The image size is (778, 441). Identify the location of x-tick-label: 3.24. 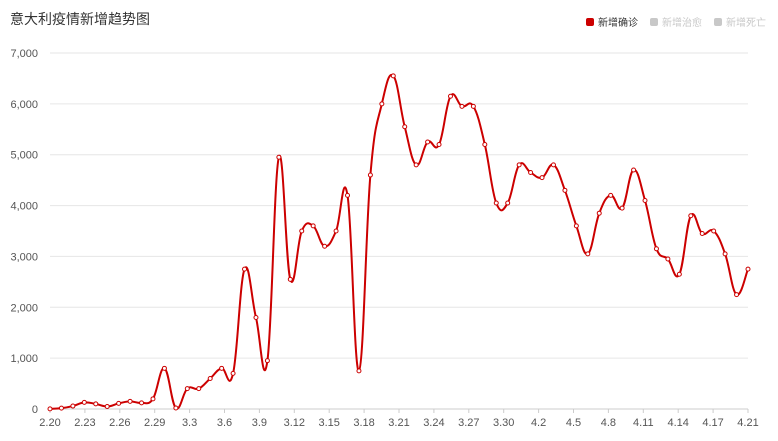
(433, 423).